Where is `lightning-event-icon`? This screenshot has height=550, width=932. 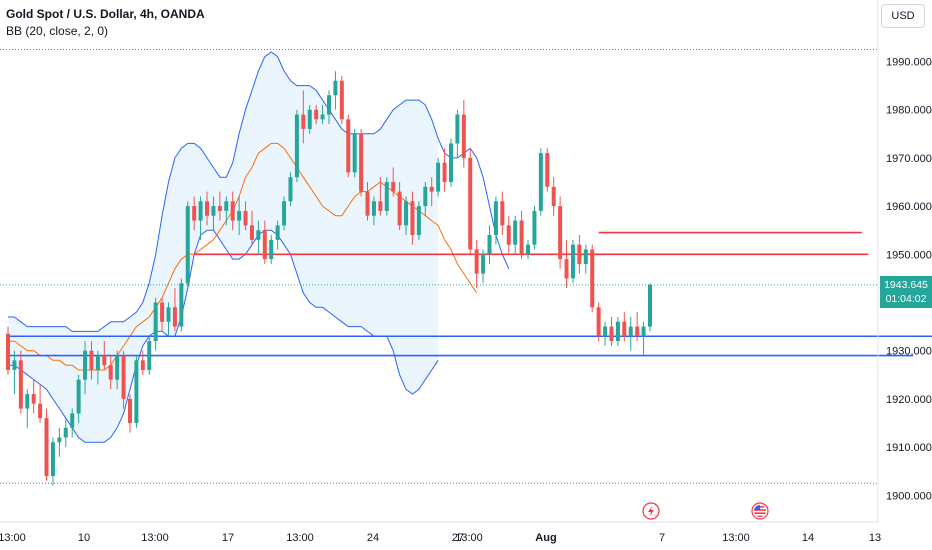
lightning-event-icon is located at coordinates (651, 511).